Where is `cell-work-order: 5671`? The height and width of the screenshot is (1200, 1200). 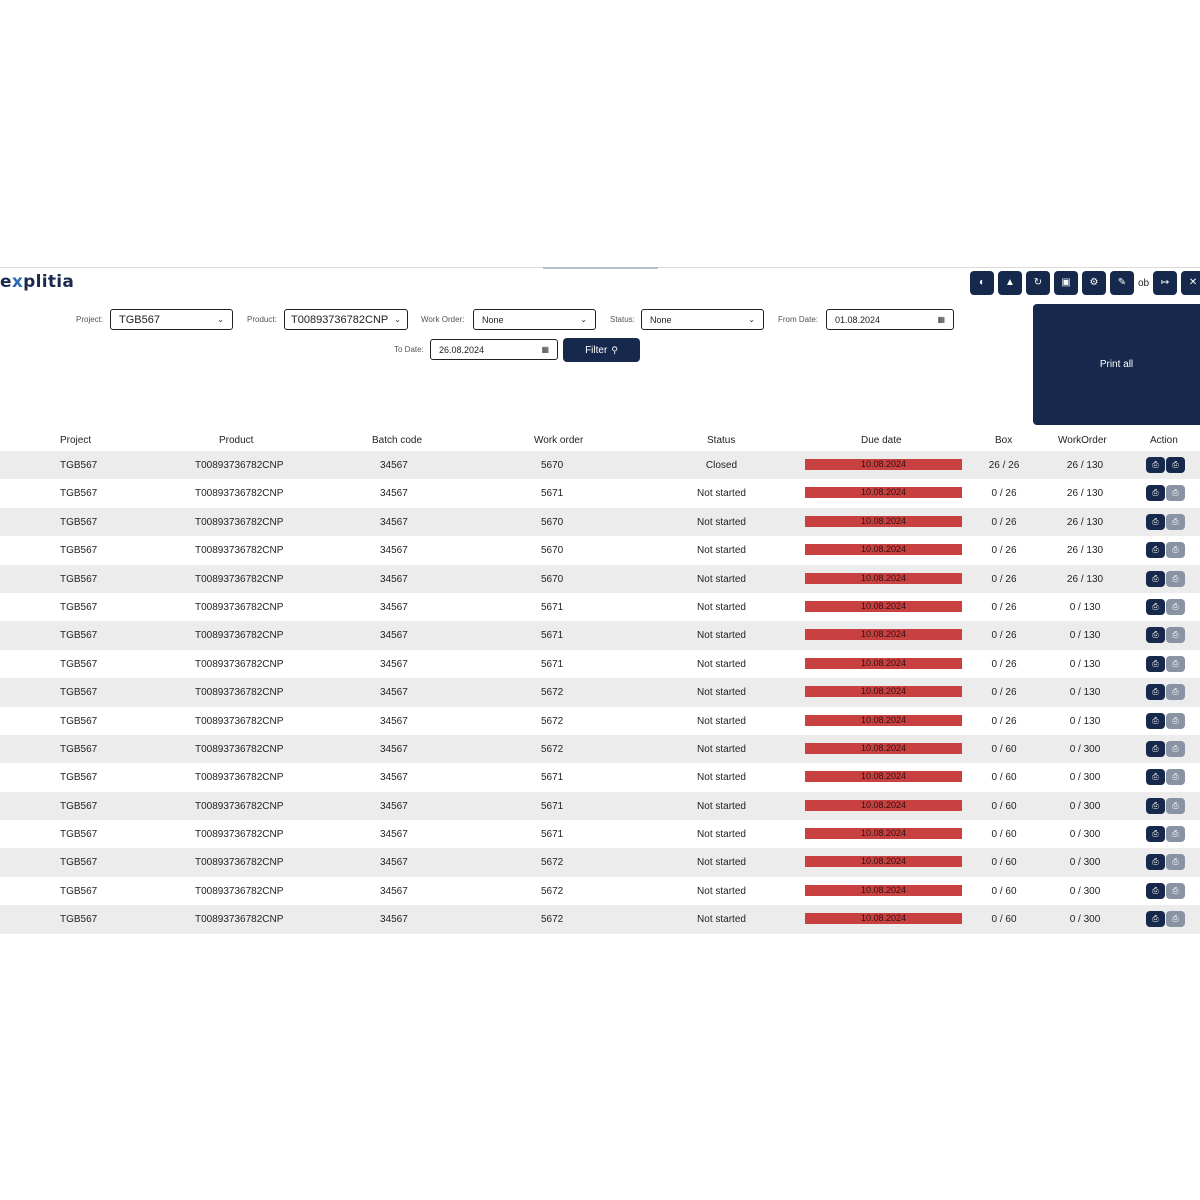
cell-work-order: 5671 is located at coordinates (552, 835).